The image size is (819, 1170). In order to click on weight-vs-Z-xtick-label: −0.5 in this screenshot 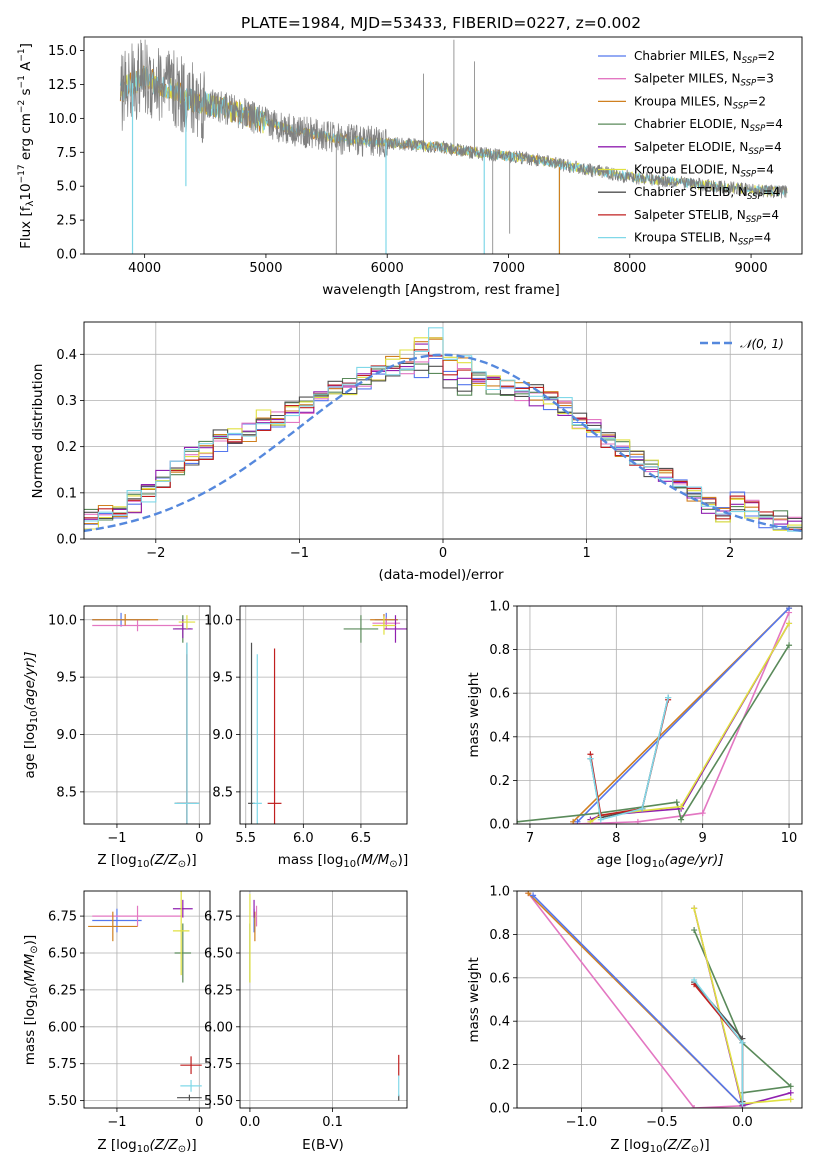, I will do `click(662, 1122)`.